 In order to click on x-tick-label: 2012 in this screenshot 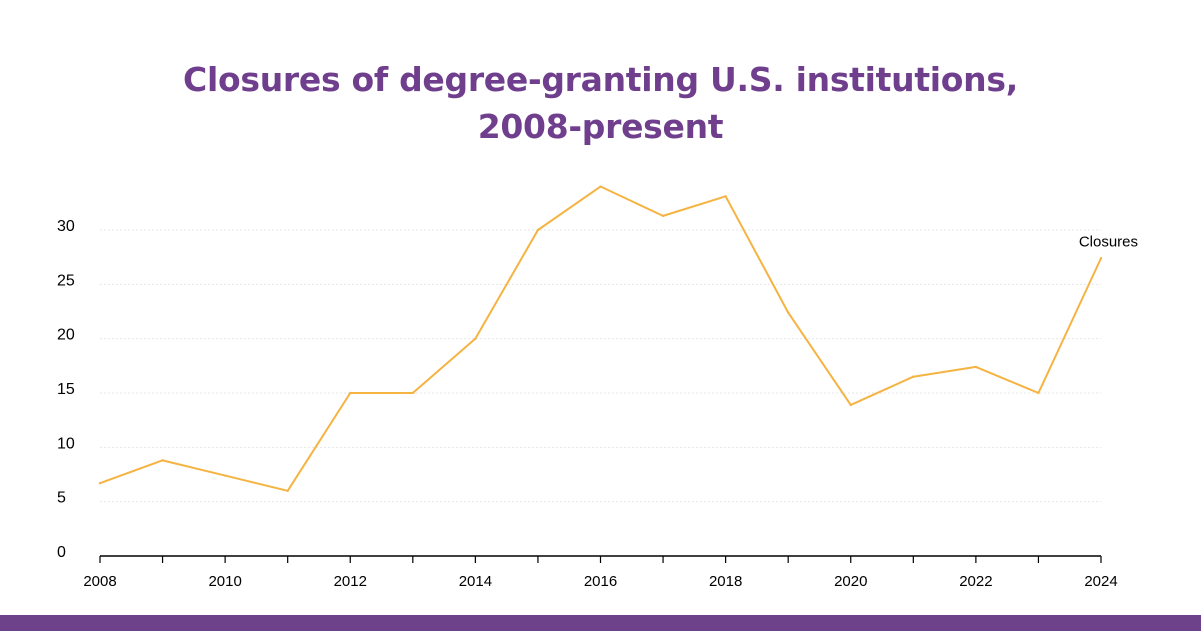, I will do `click(350, 581)`.